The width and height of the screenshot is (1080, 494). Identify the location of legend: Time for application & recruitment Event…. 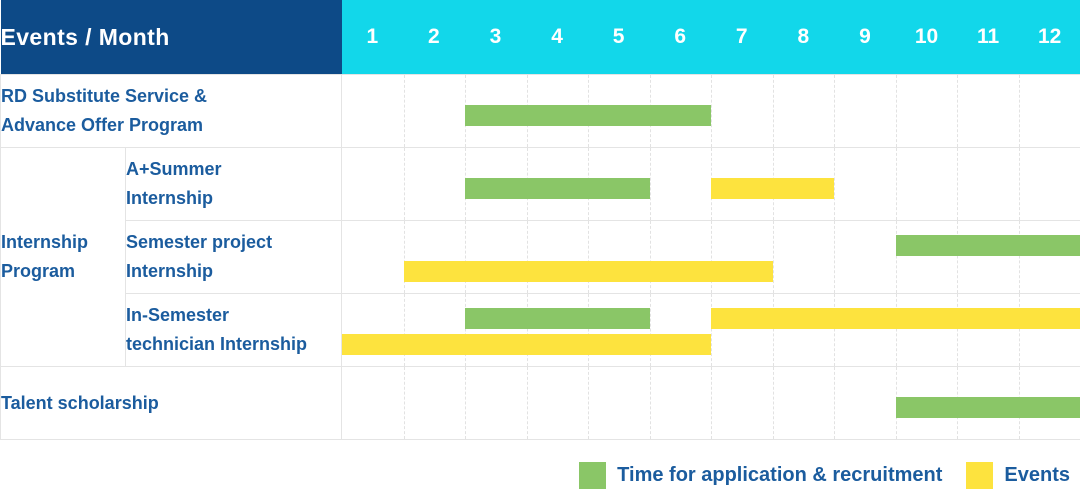
(824, 475).